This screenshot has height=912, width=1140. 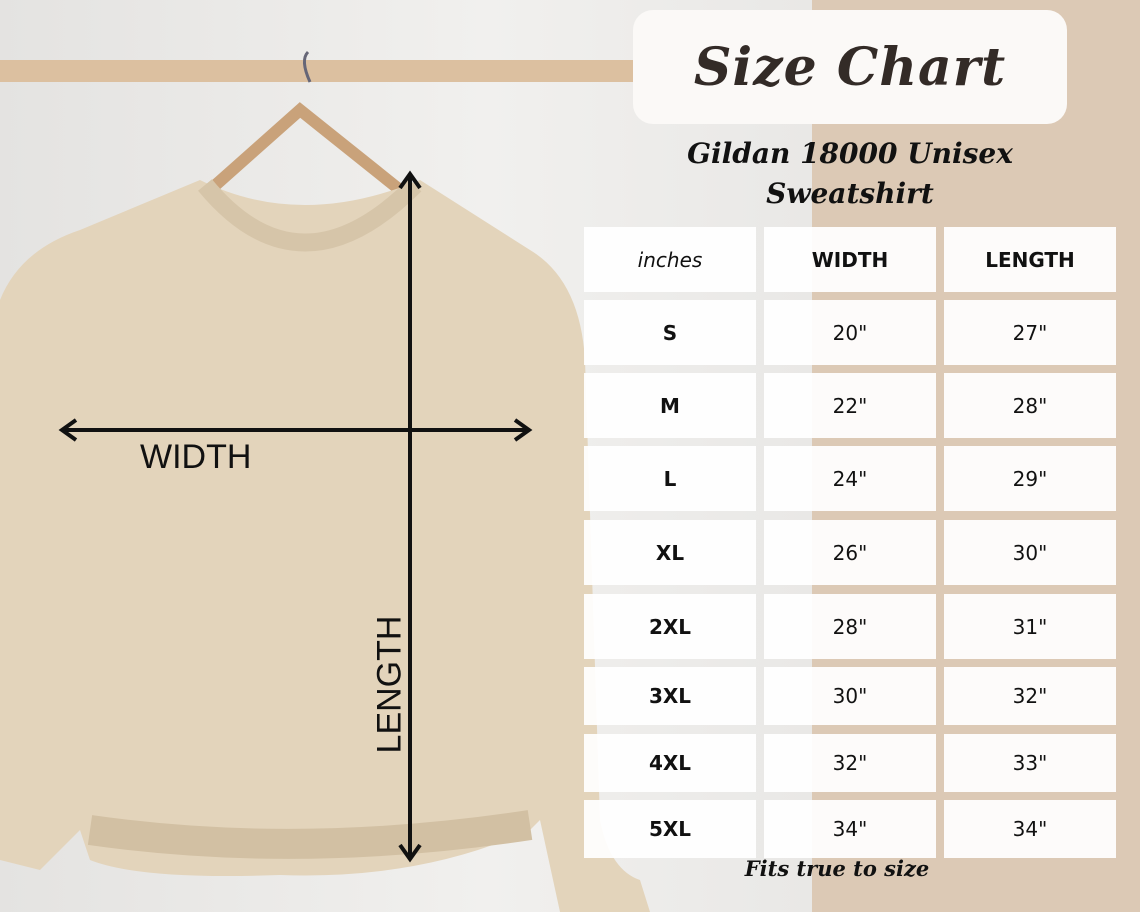 What do you see at coordinates (320, 71) in the screenshot?
I see `hanger-rail` at bounding box center [320, 71].